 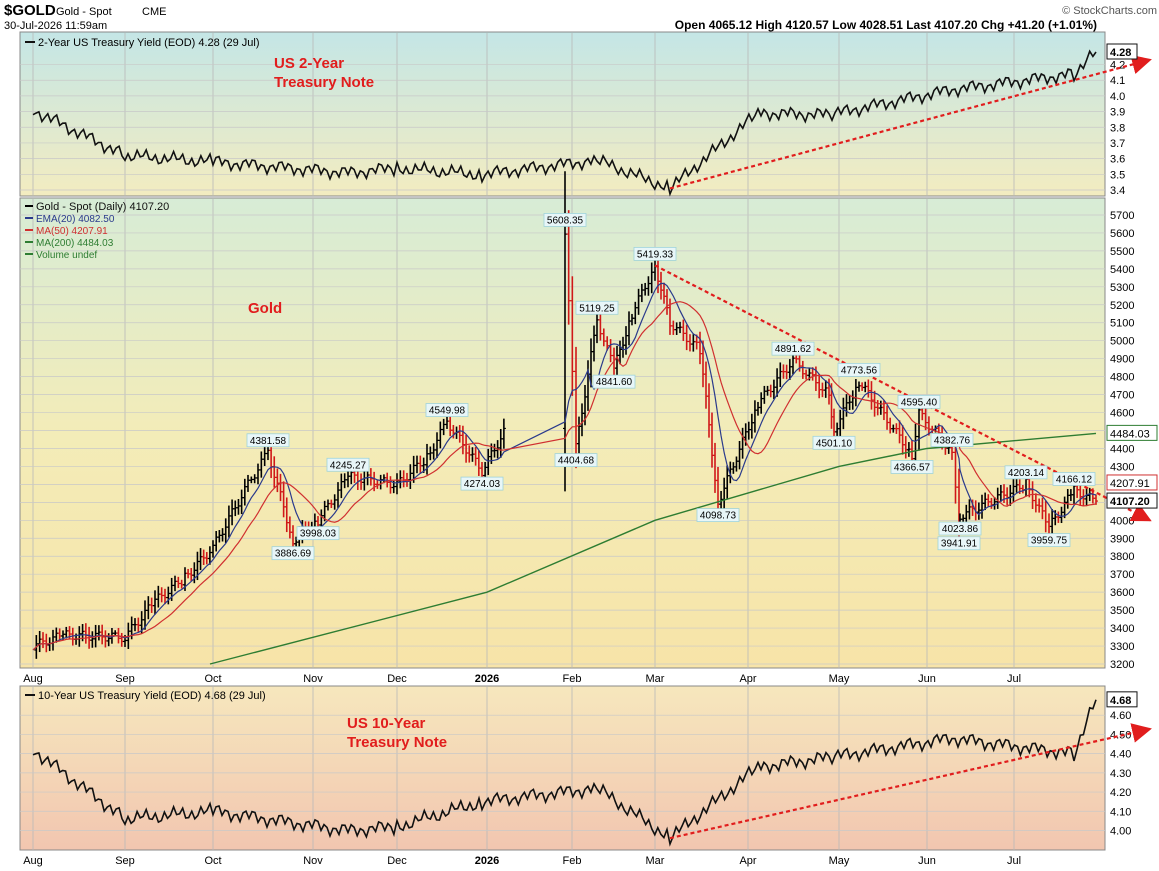 I want to click on y10-ytick-4.00: 4.00, so click(x=1120, y=831).